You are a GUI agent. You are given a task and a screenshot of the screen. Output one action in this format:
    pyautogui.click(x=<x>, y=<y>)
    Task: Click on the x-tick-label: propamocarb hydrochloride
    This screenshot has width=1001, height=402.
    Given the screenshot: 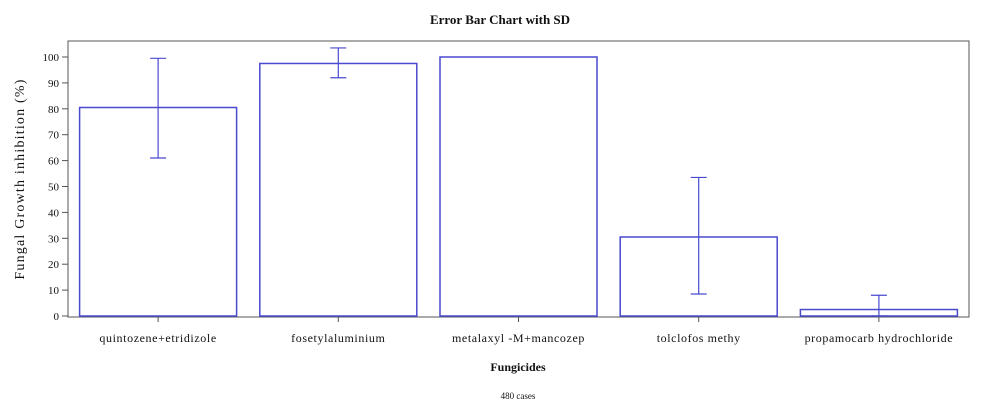 What is the action you would take?
    pyautogui.click(x=879, y=338)
    